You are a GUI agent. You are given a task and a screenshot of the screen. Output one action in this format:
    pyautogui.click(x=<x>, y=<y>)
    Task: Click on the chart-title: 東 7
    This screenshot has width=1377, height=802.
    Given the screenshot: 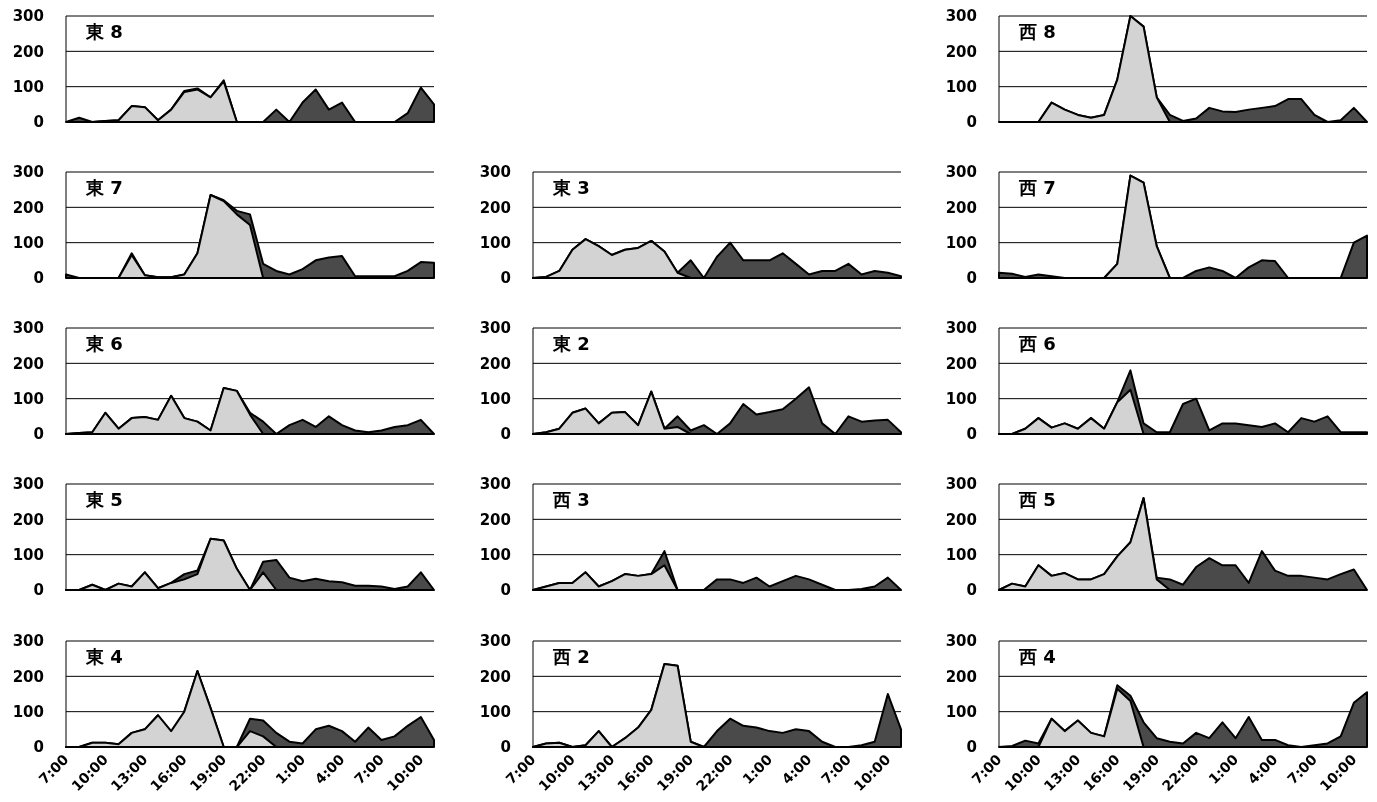 What is the action you would take?
    pyautogui.click(x=104, y=187)
    